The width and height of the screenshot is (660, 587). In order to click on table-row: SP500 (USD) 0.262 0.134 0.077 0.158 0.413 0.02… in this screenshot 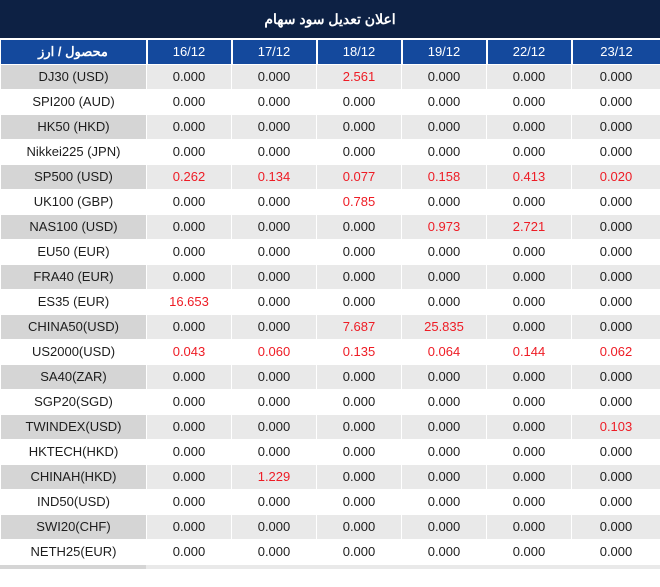, I will do `click(330, 176)`.